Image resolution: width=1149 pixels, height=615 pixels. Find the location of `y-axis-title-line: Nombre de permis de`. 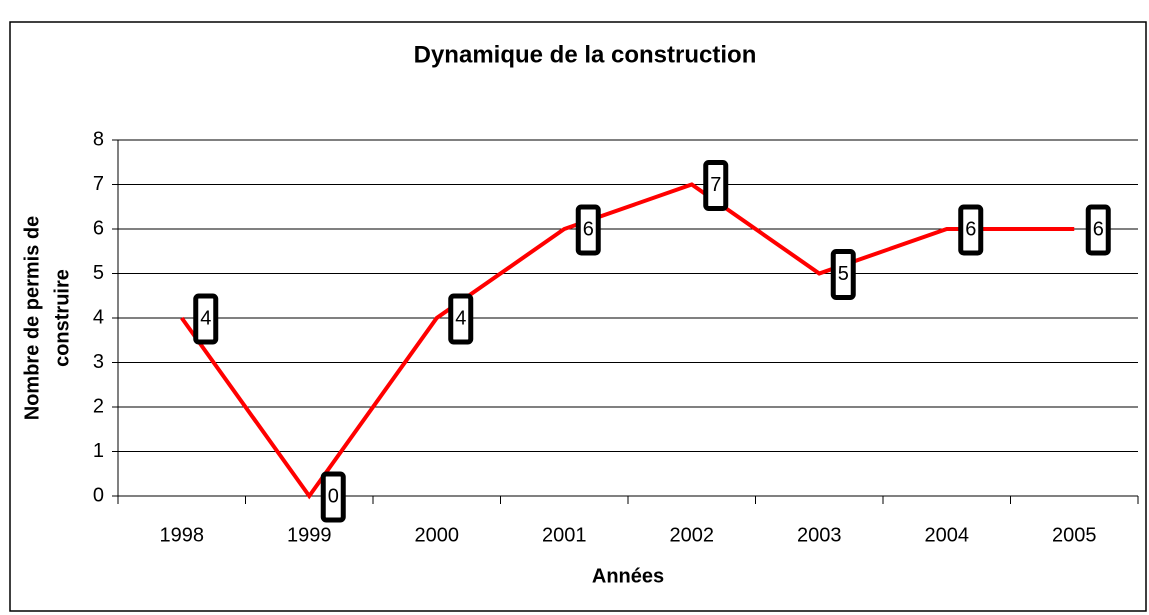

y-axis-title-line: Nombre de permis de is located at coordinates (32, 318).